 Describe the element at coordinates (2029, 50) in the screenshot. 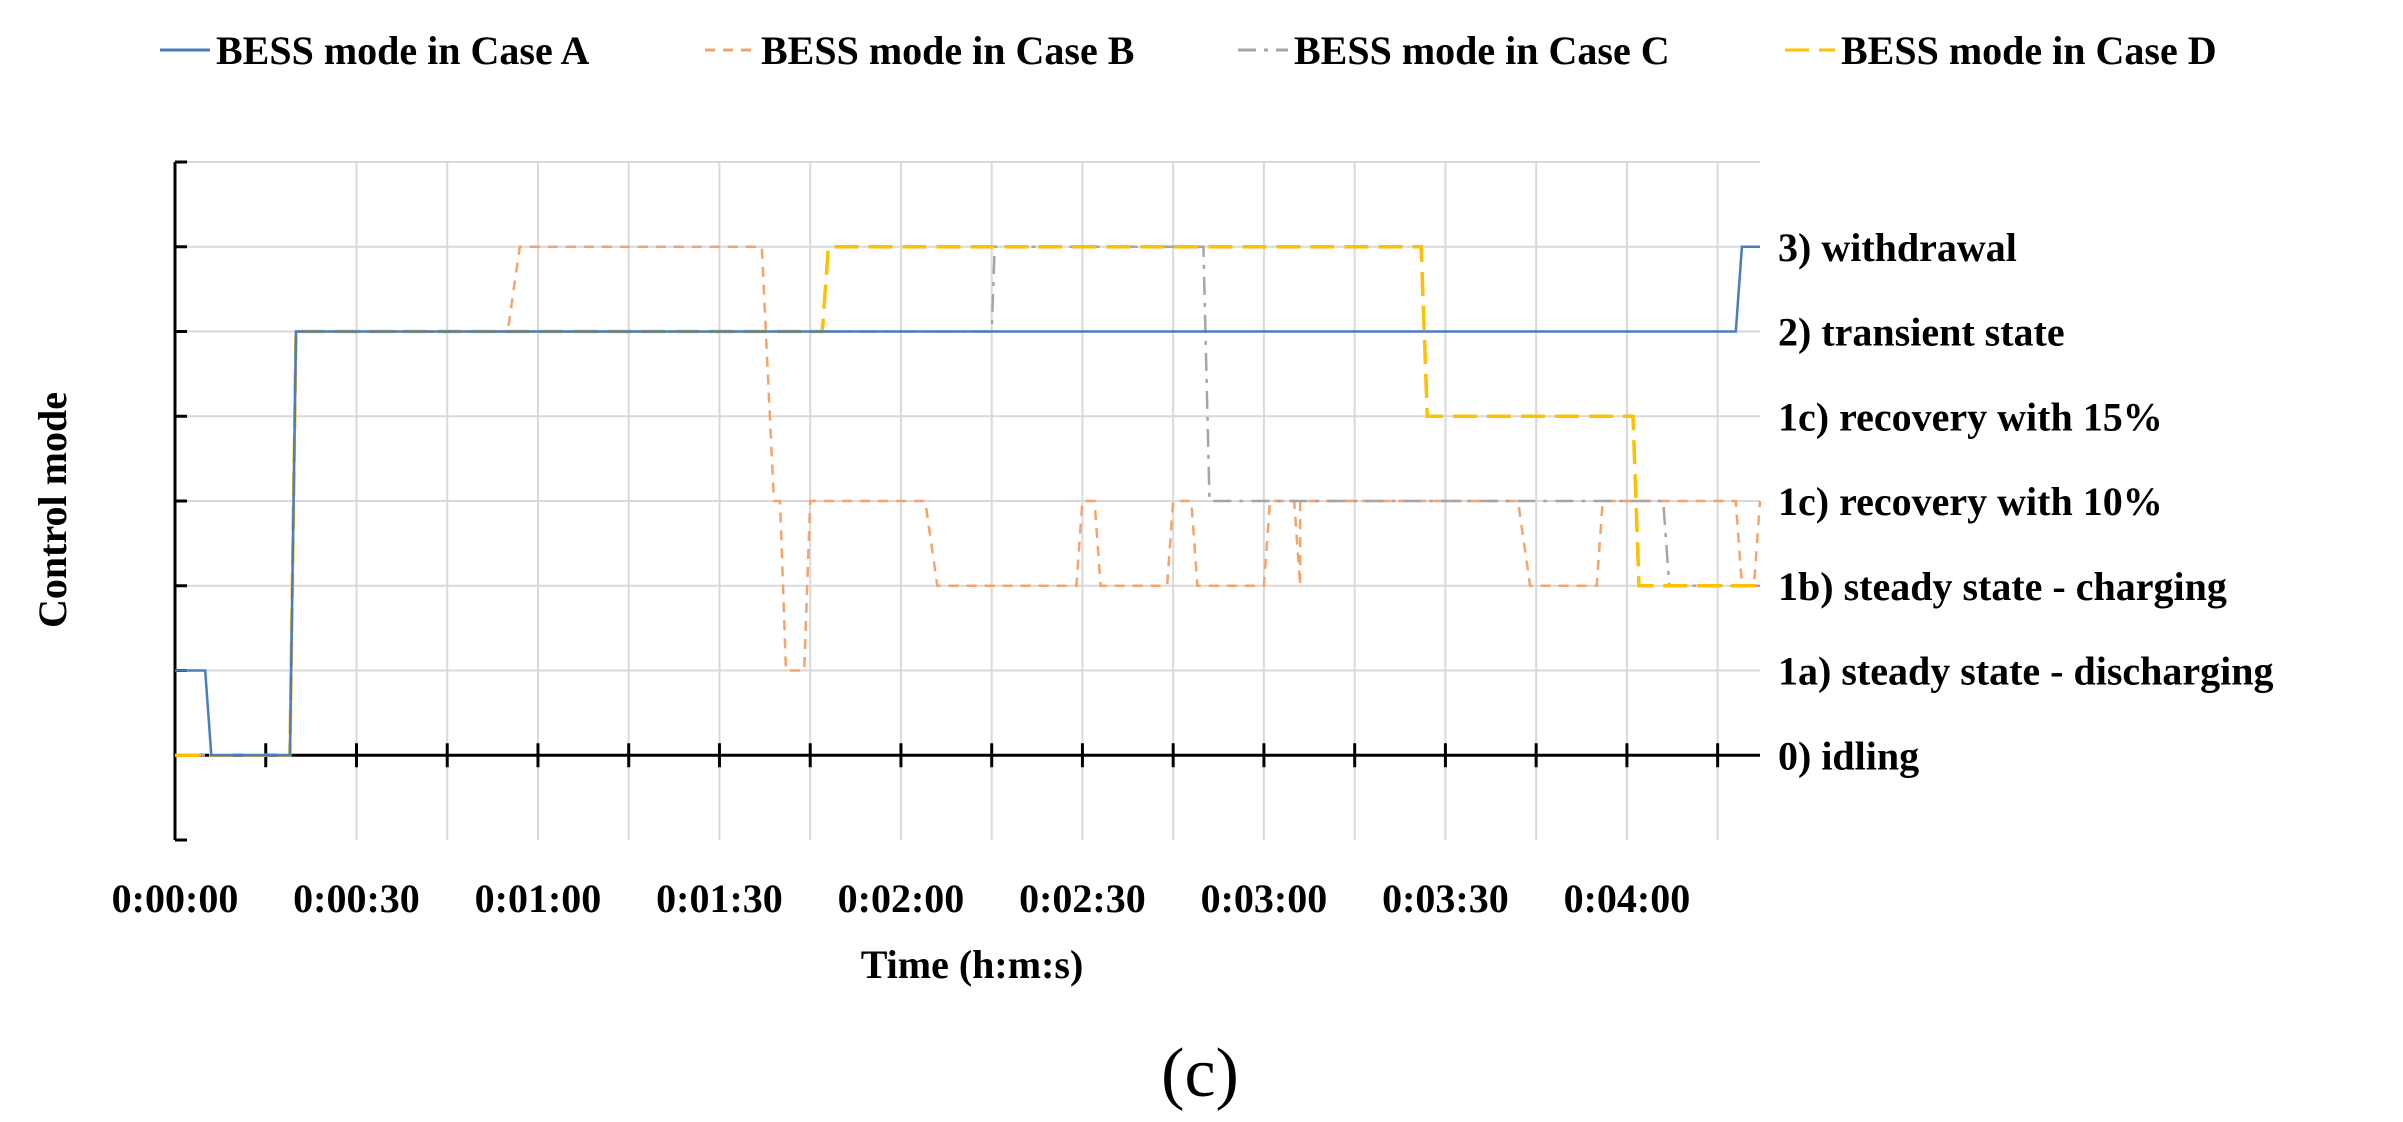

I see `legend-label: BESS mode in Case D` at that location.